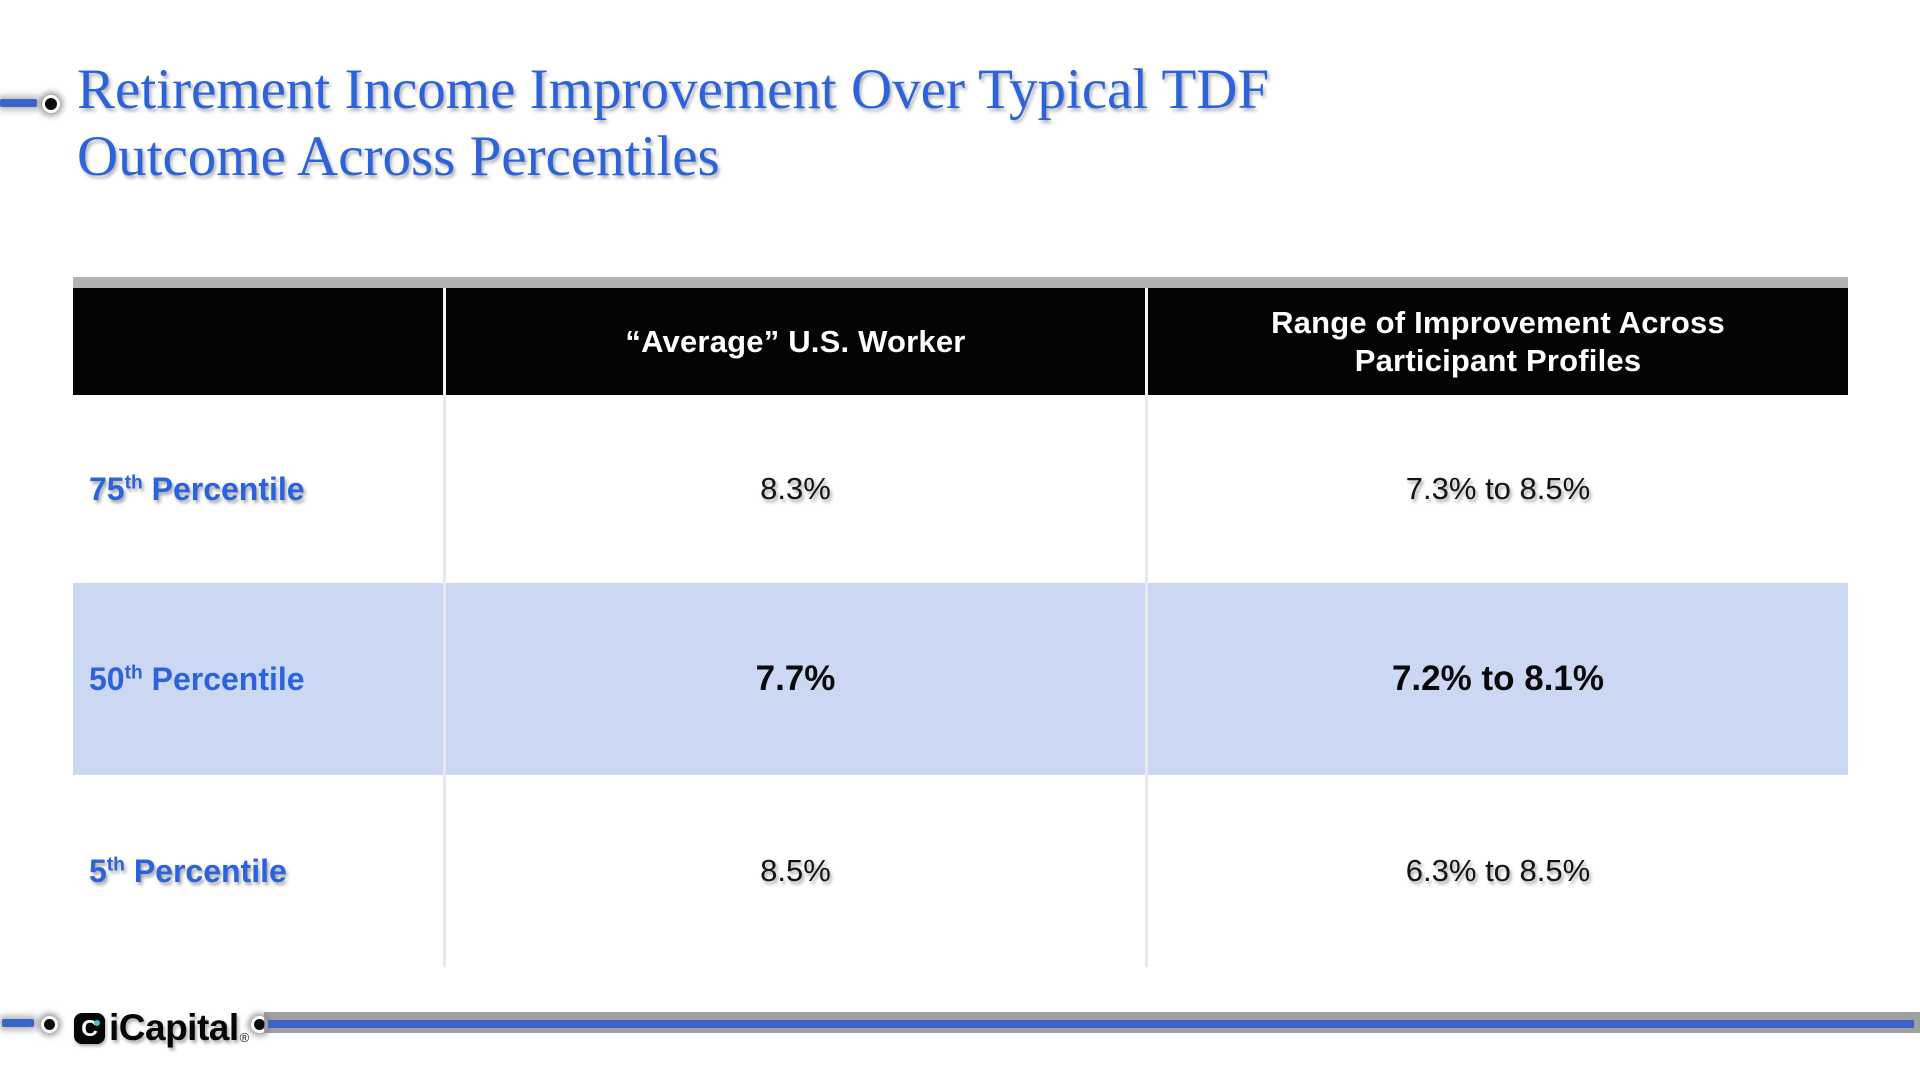 This screenshot has height=1078, width=1920. I want to click on icapital-logo-icon: C, so click(89, 1028).